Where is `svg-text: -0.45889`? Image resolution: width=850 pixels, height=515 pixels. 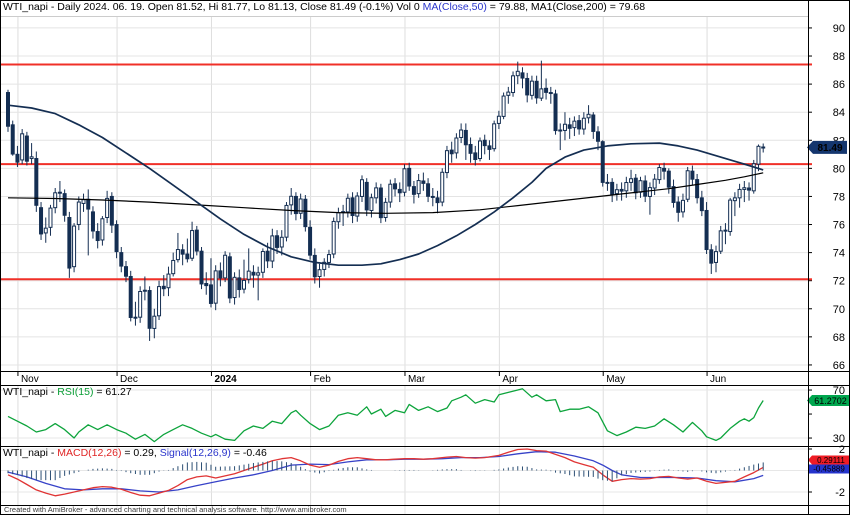
svg-text: -0.45889 is located at coordinates (829, 469).